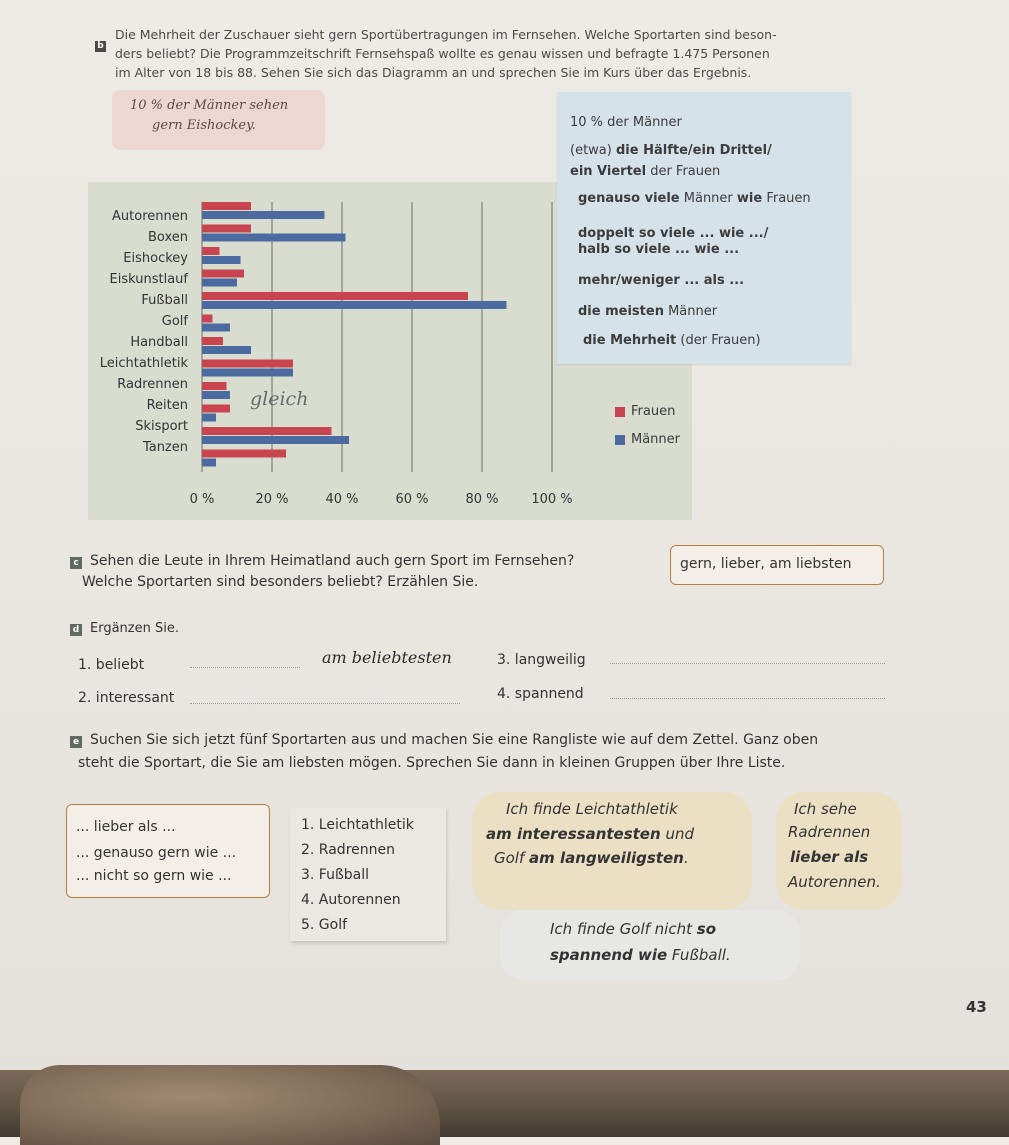 The image size is (1009, 1145). What do you see at coordinates (100, 46) in the screenshot?
I see `exercise-badge-b: b` at bounding box center [100, 46].